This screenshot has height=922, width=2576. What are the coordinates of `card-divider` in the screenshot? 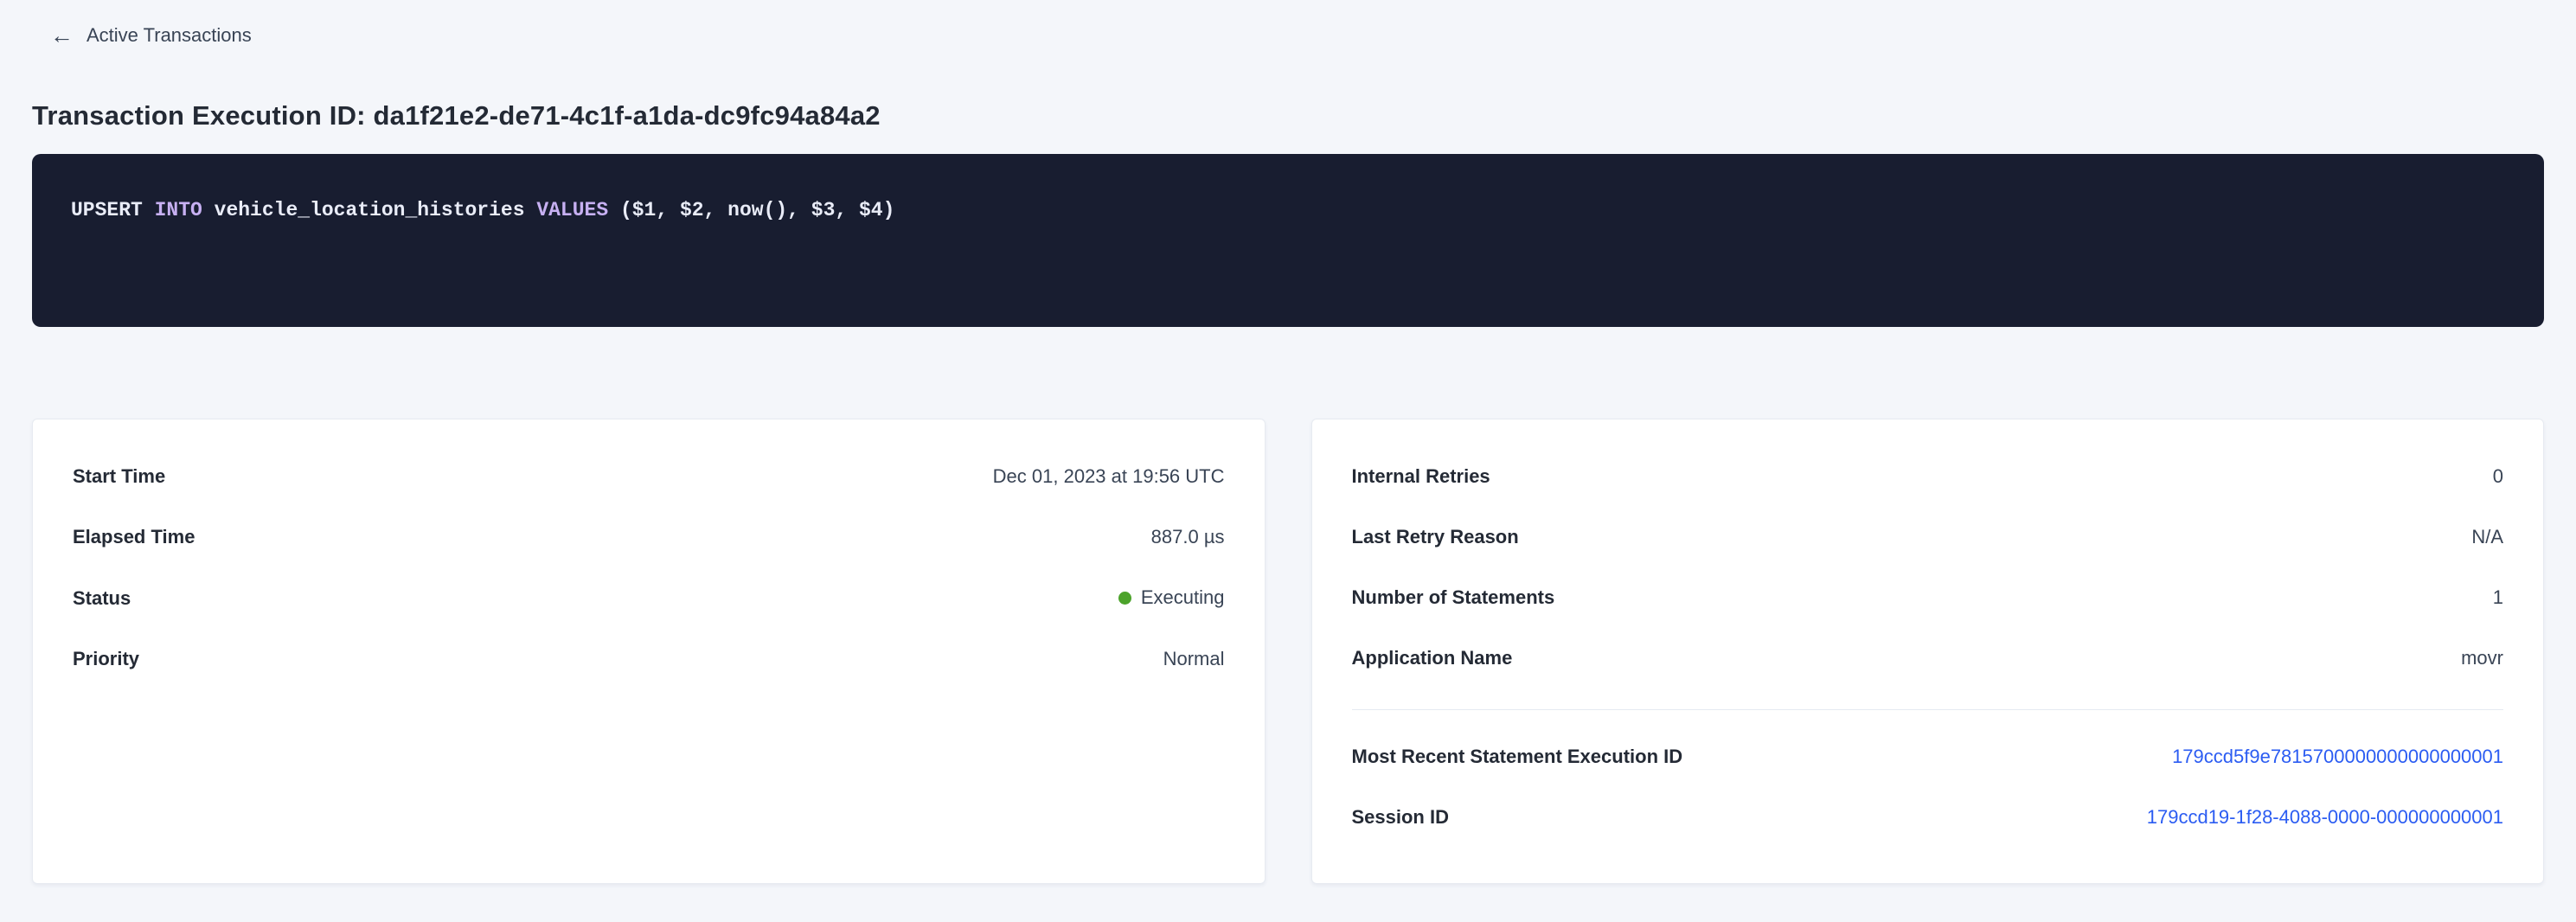 It's located at (1927, 709).